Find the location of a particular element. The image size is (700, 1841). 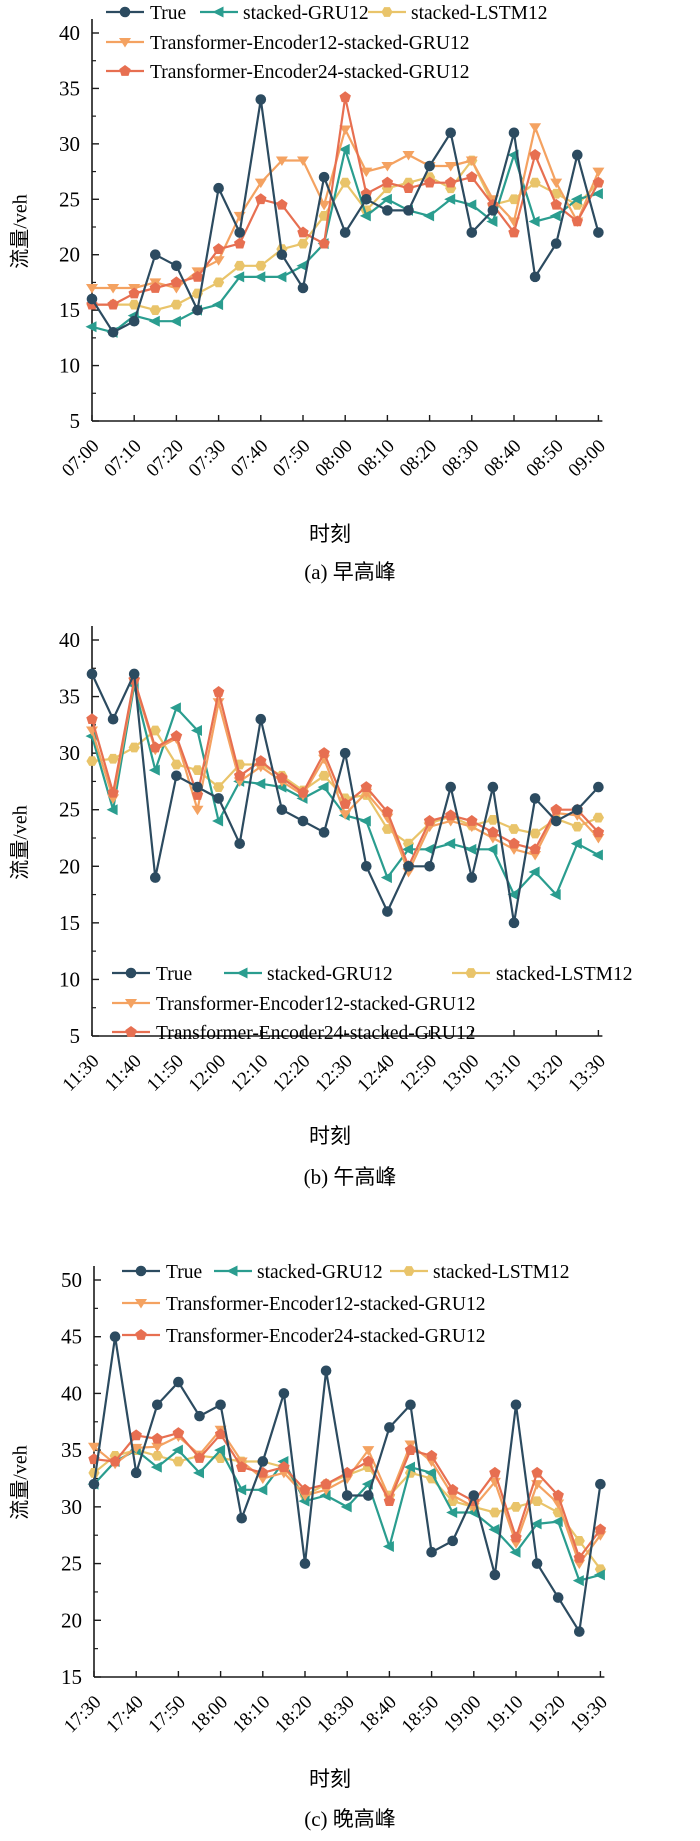

svg-text: 07:10 is located at coordinates (122, 458).